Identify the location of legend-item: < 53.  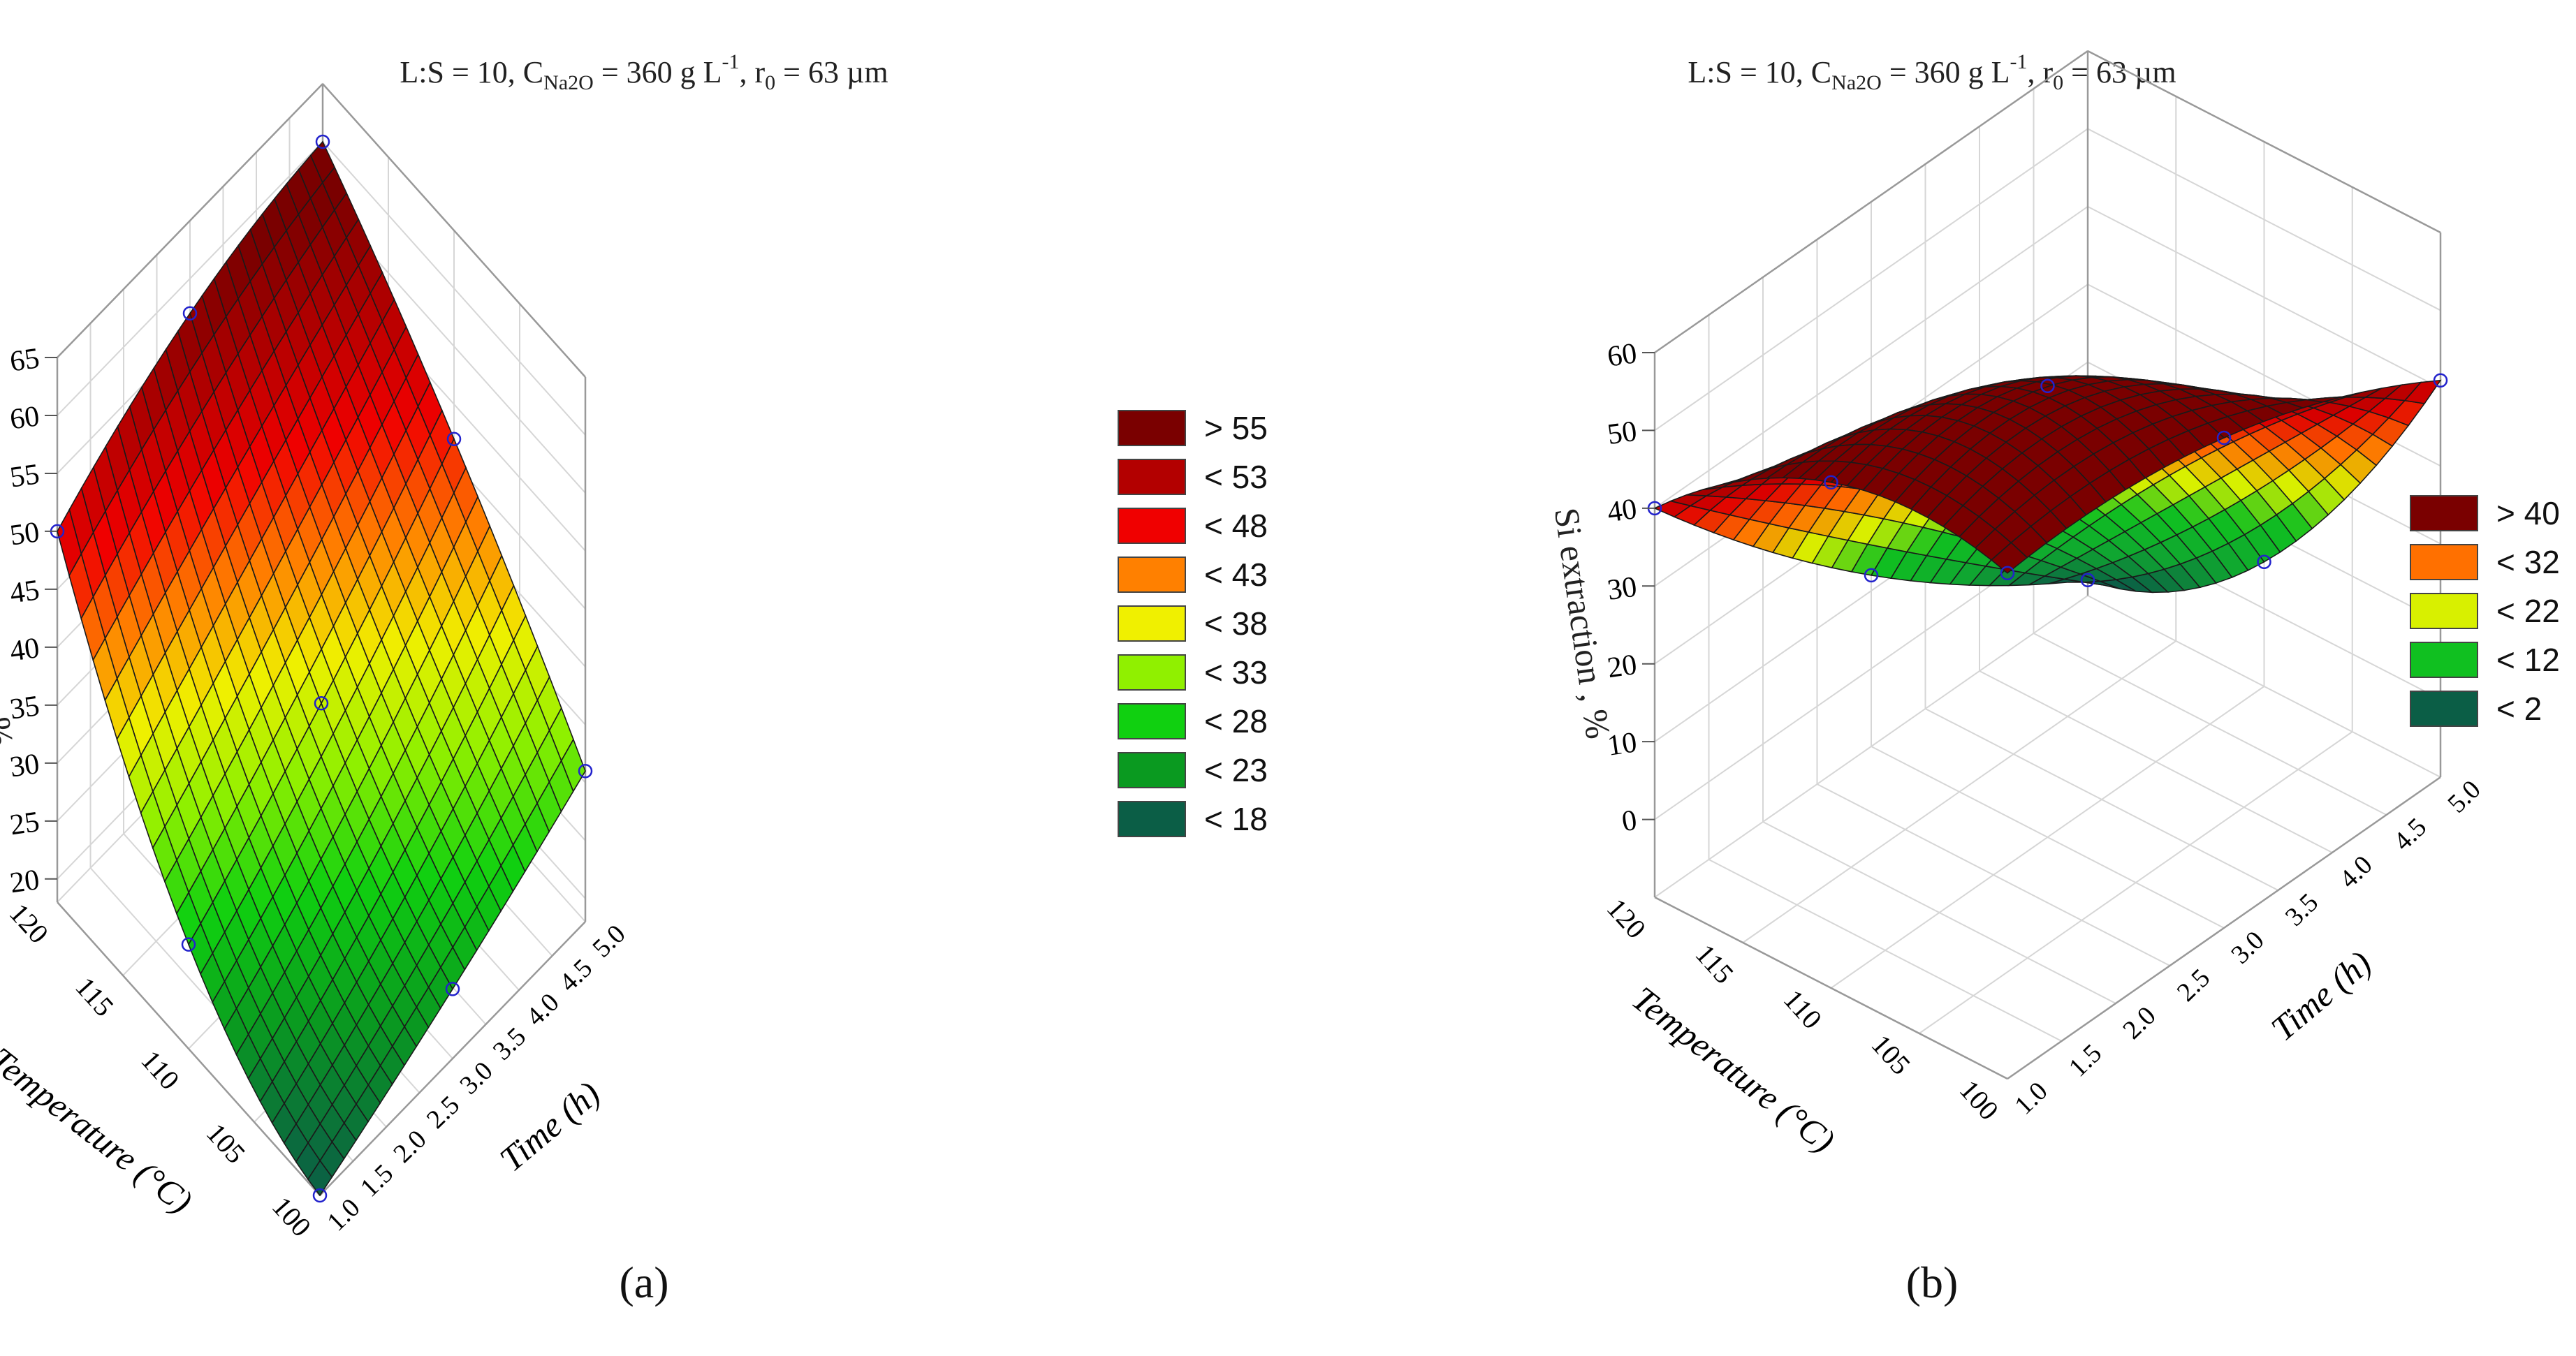
(1193, 477).